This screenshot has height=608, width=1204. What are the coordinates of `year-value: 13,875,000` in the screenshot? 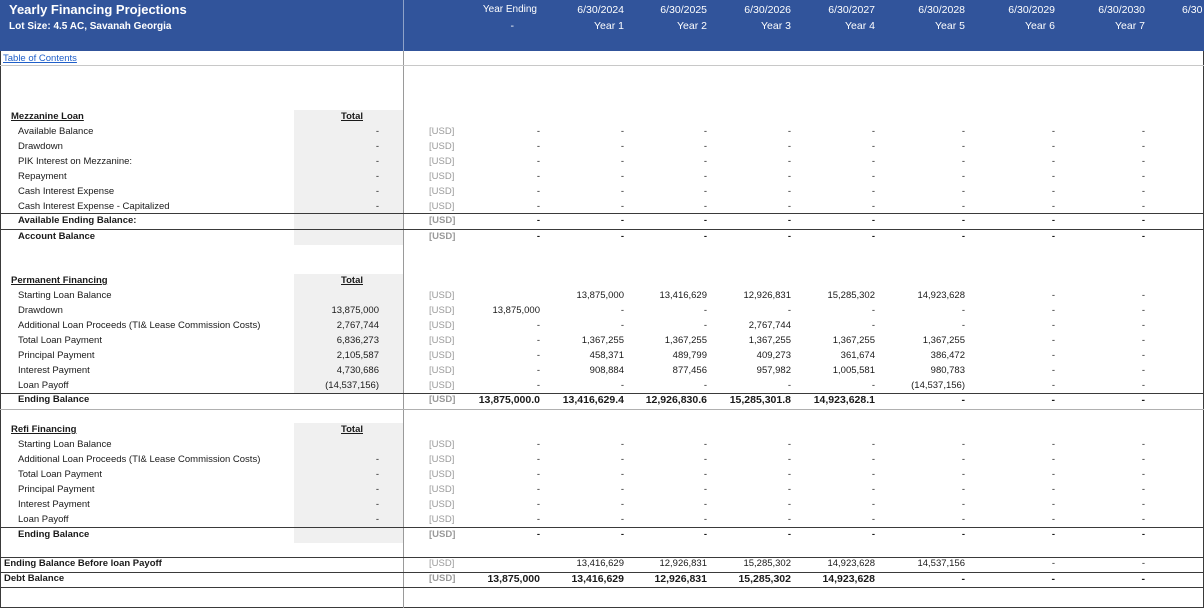 It's located at (516, 310).